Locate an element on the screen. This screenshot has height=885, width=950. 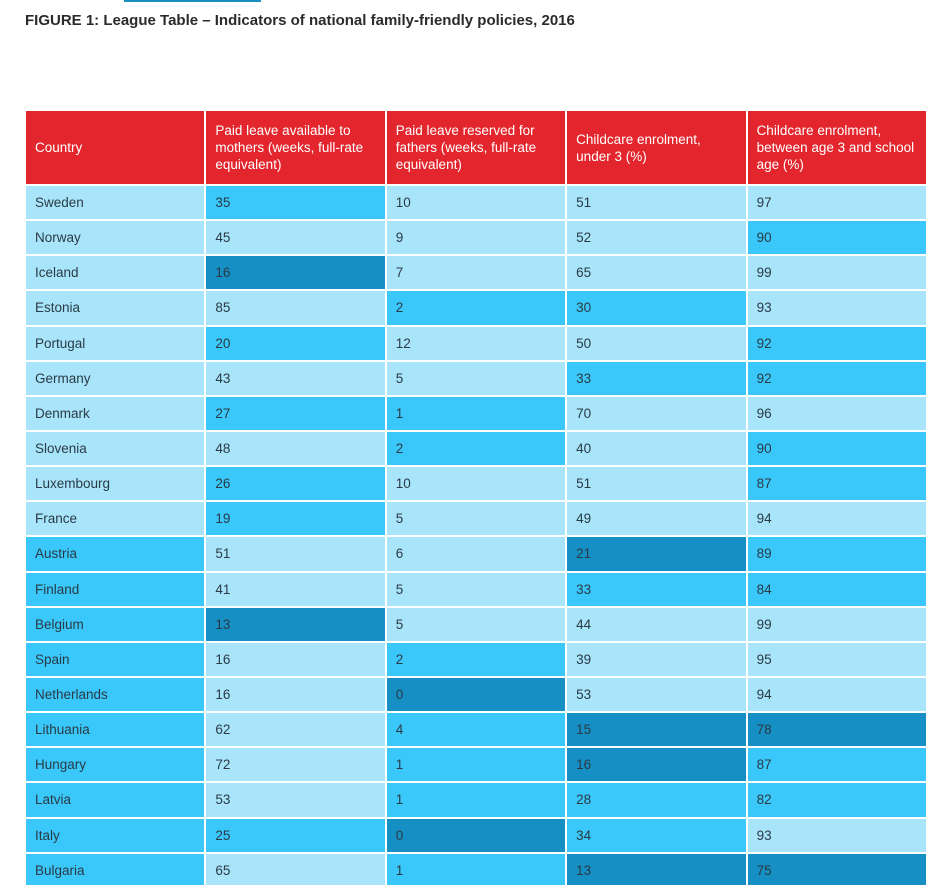
table-row: Netherlands 16 0 53 94 is located at coordinates (475, 694).